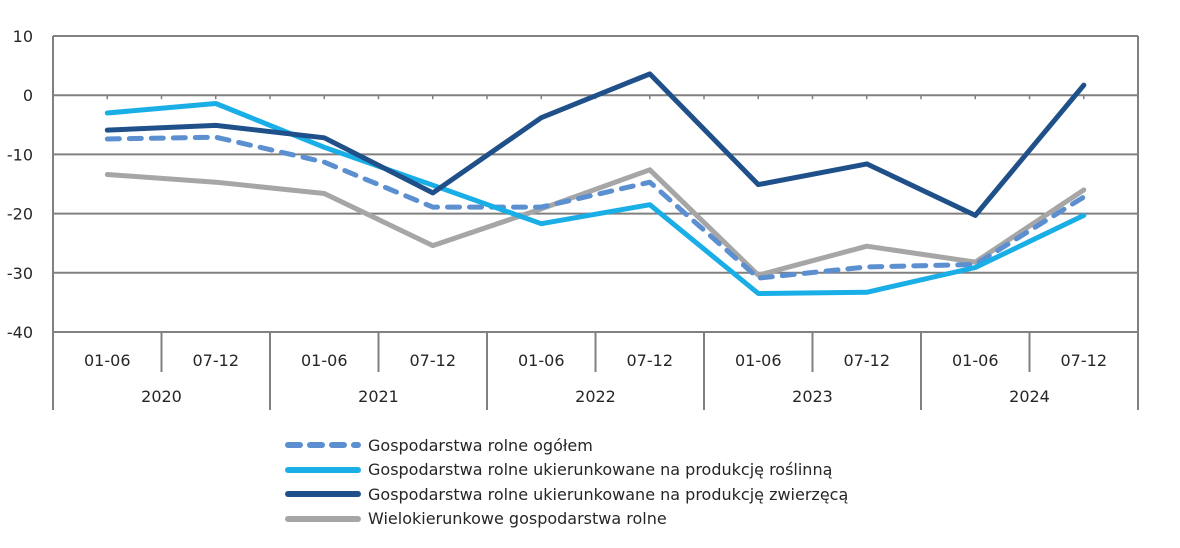  Describe the element at coordinates (323, 470) in the screenshot. I see `legend-swatch-light-blue` at that location.